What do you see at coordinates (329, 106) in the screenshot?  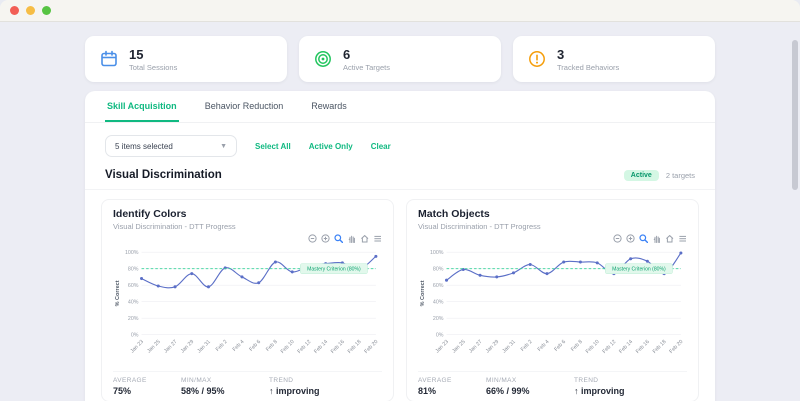 I see `tab-rewards: Rewards` at bounding box center [329, 106].